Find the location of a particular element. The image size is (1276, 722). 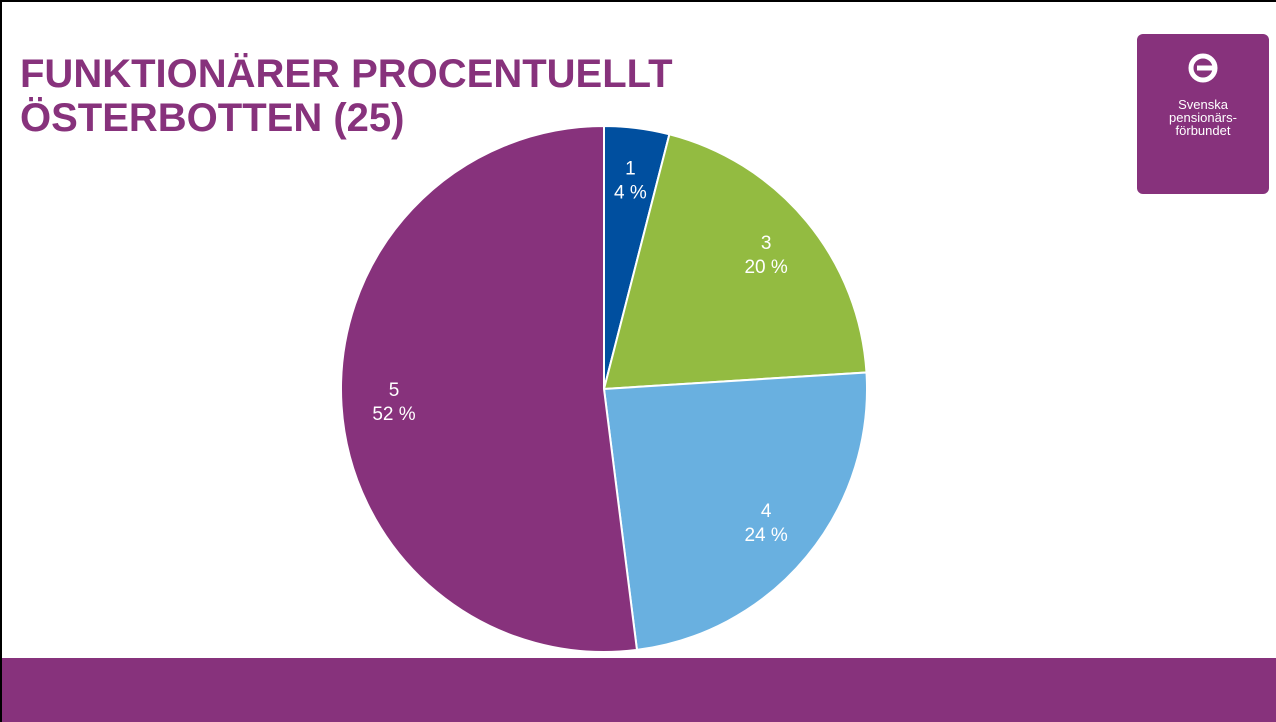

logo: Svenska pensionärs- förbundet is located at coordinates (1203, 114).